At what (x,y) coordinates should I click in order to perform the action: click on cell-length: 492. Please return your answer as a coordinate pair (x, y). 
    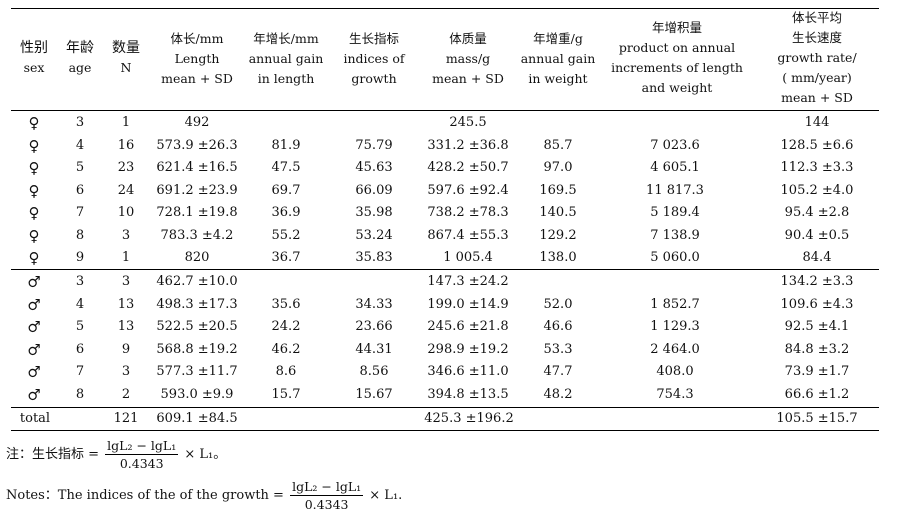
    Looking at the image, I should click on (197, 122).